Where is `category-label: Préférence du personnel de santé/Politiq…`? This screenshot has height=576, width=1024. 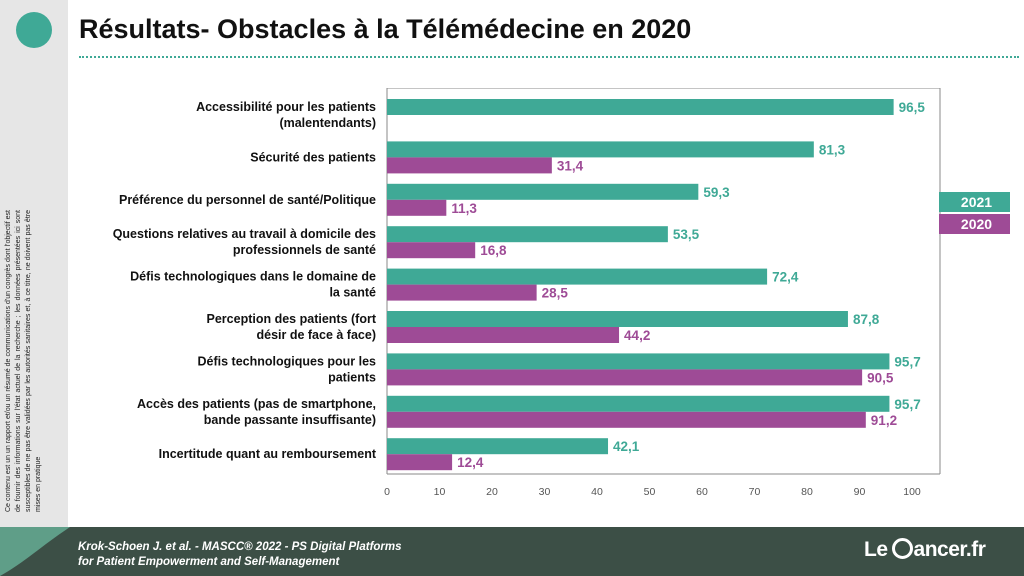
category-label: Préférence du personnel de santé/Politiq… is located at coordinates (247, 200).